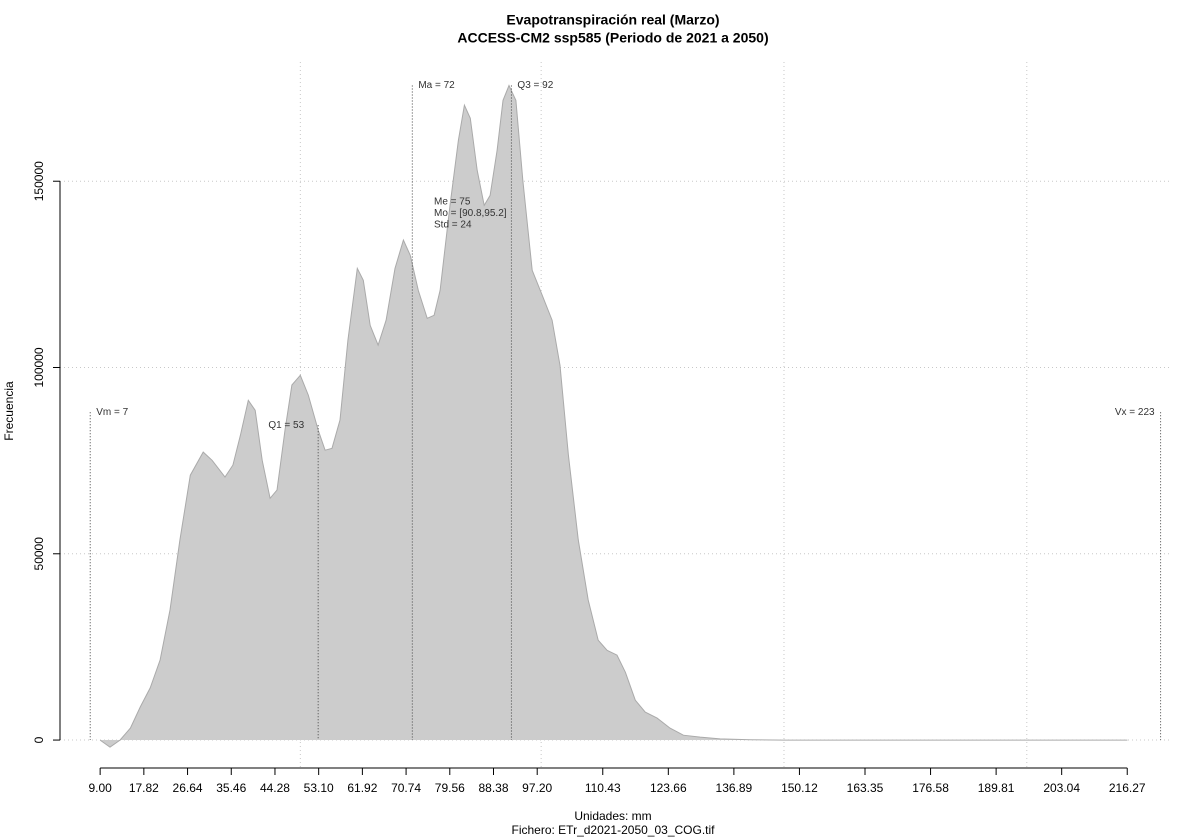 The image size is (1200, 840). I want to click on stat-label: Std = 24, so click(453, 225).